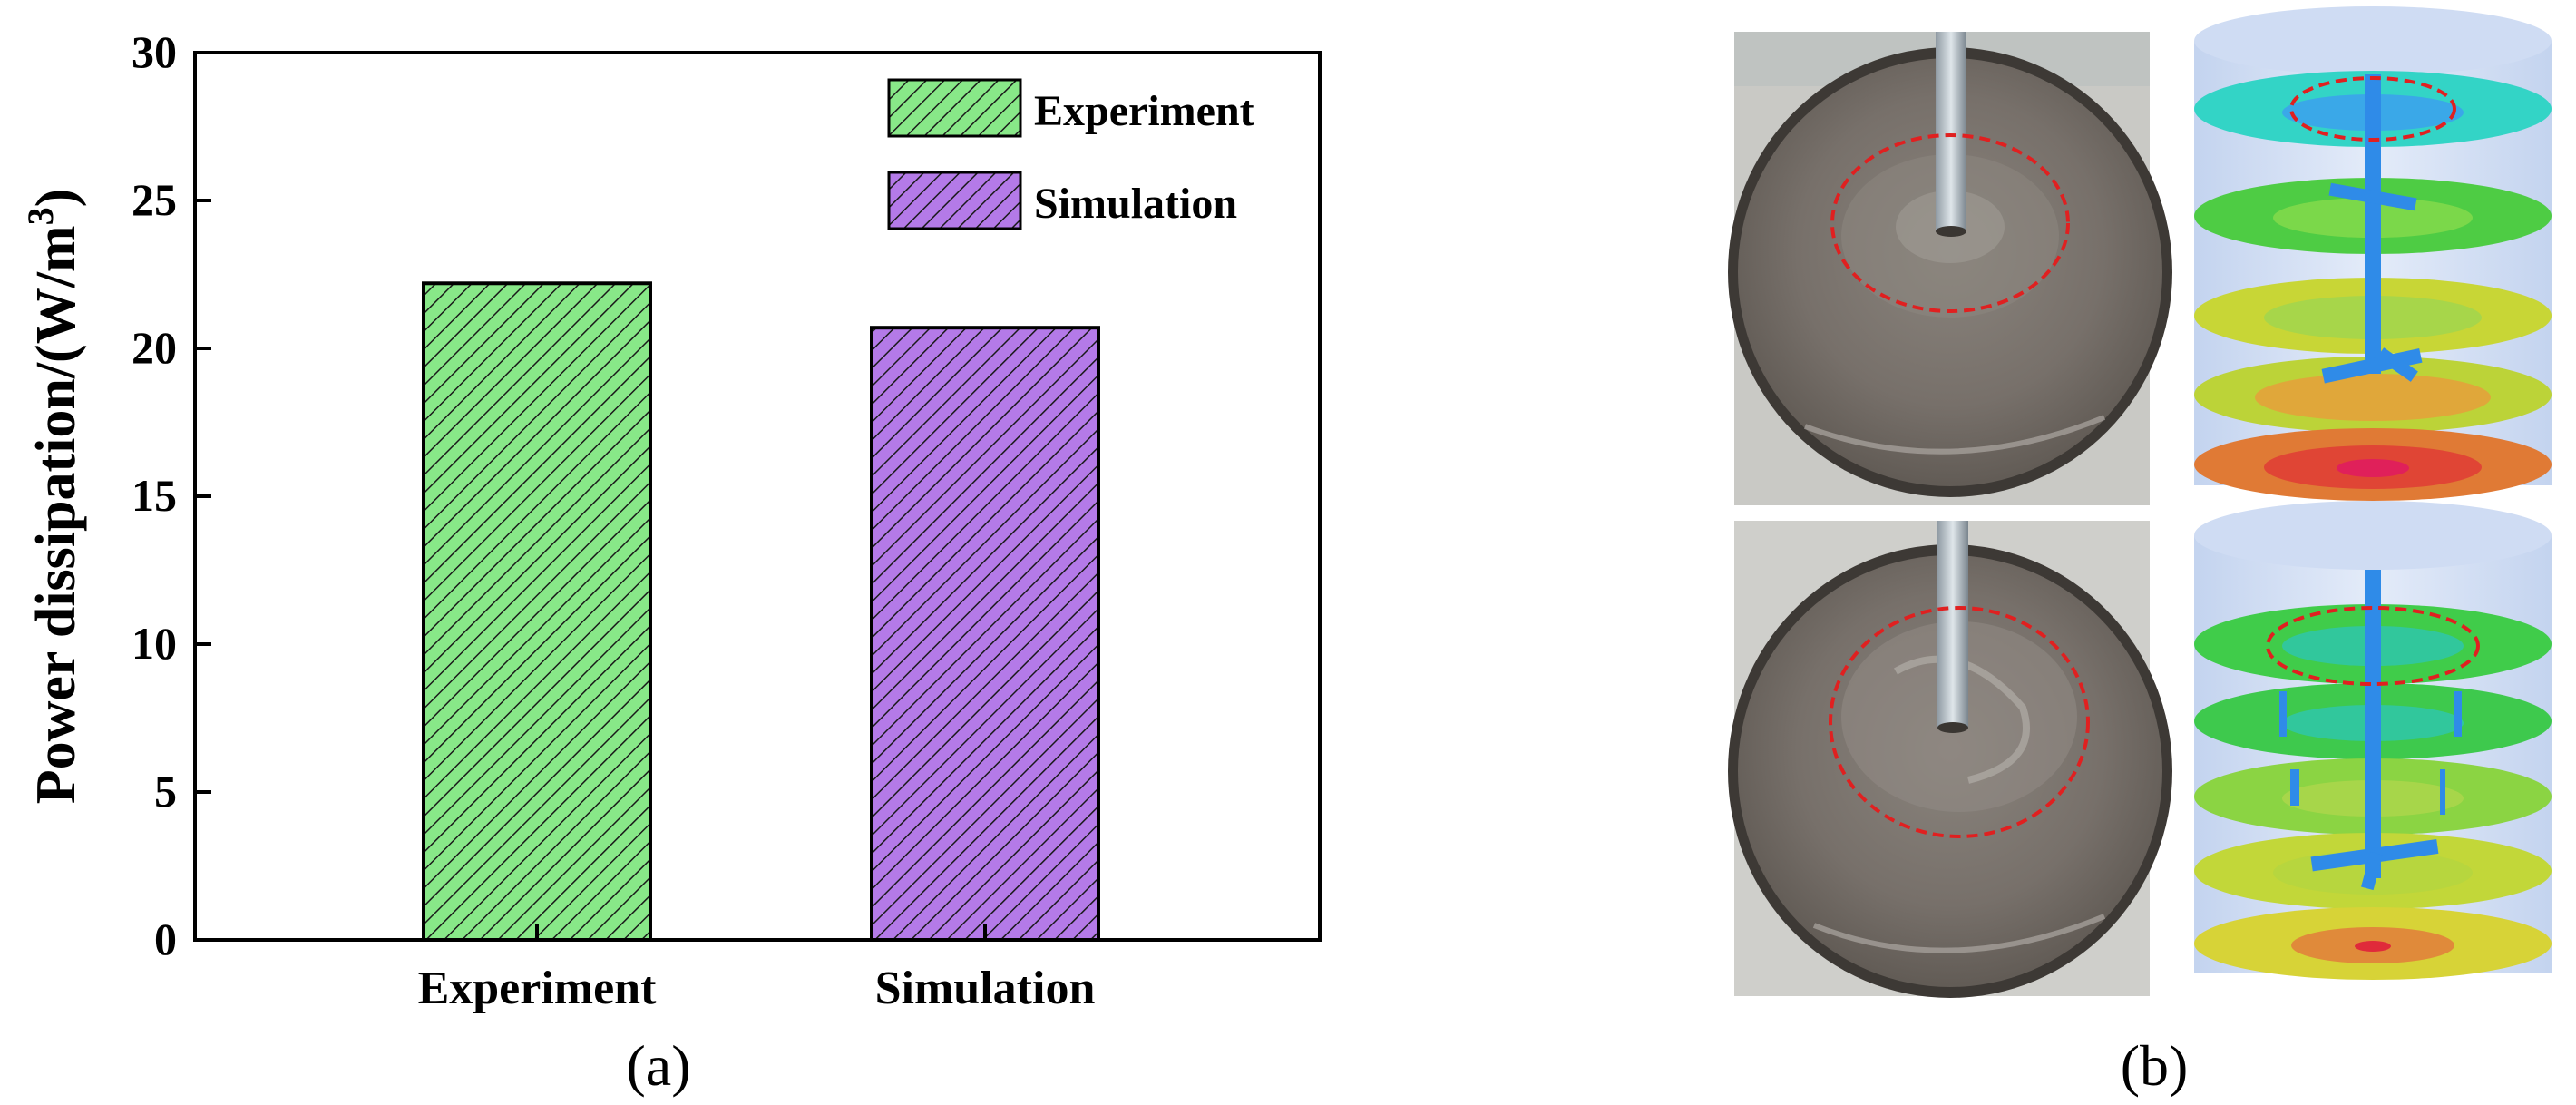 This screenshot has width=2576, height=1105. What do you see at coordinates (757, 969) in the screenshot?
I see `x-axis-labels: Experiment Simulation` at bounding box center [757, 969].